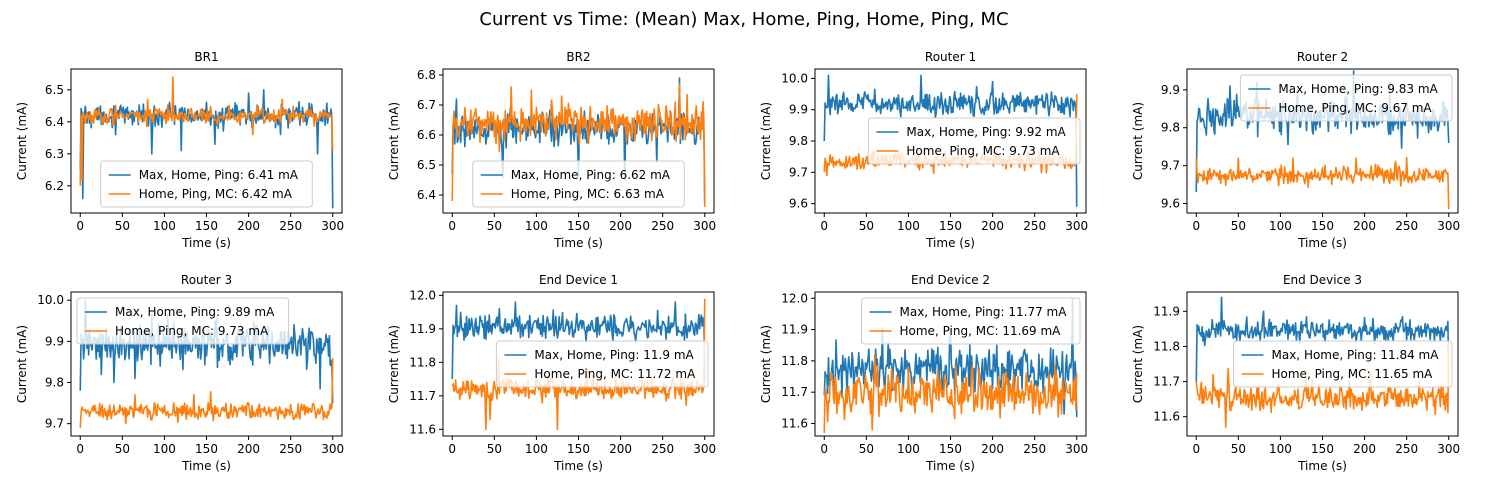 This screenshot has width=1488, height=495. What do you see at coordinates (58, 154) in the screenshot?
I see `y-tick: 6.3` at bounding box center [58, 154].